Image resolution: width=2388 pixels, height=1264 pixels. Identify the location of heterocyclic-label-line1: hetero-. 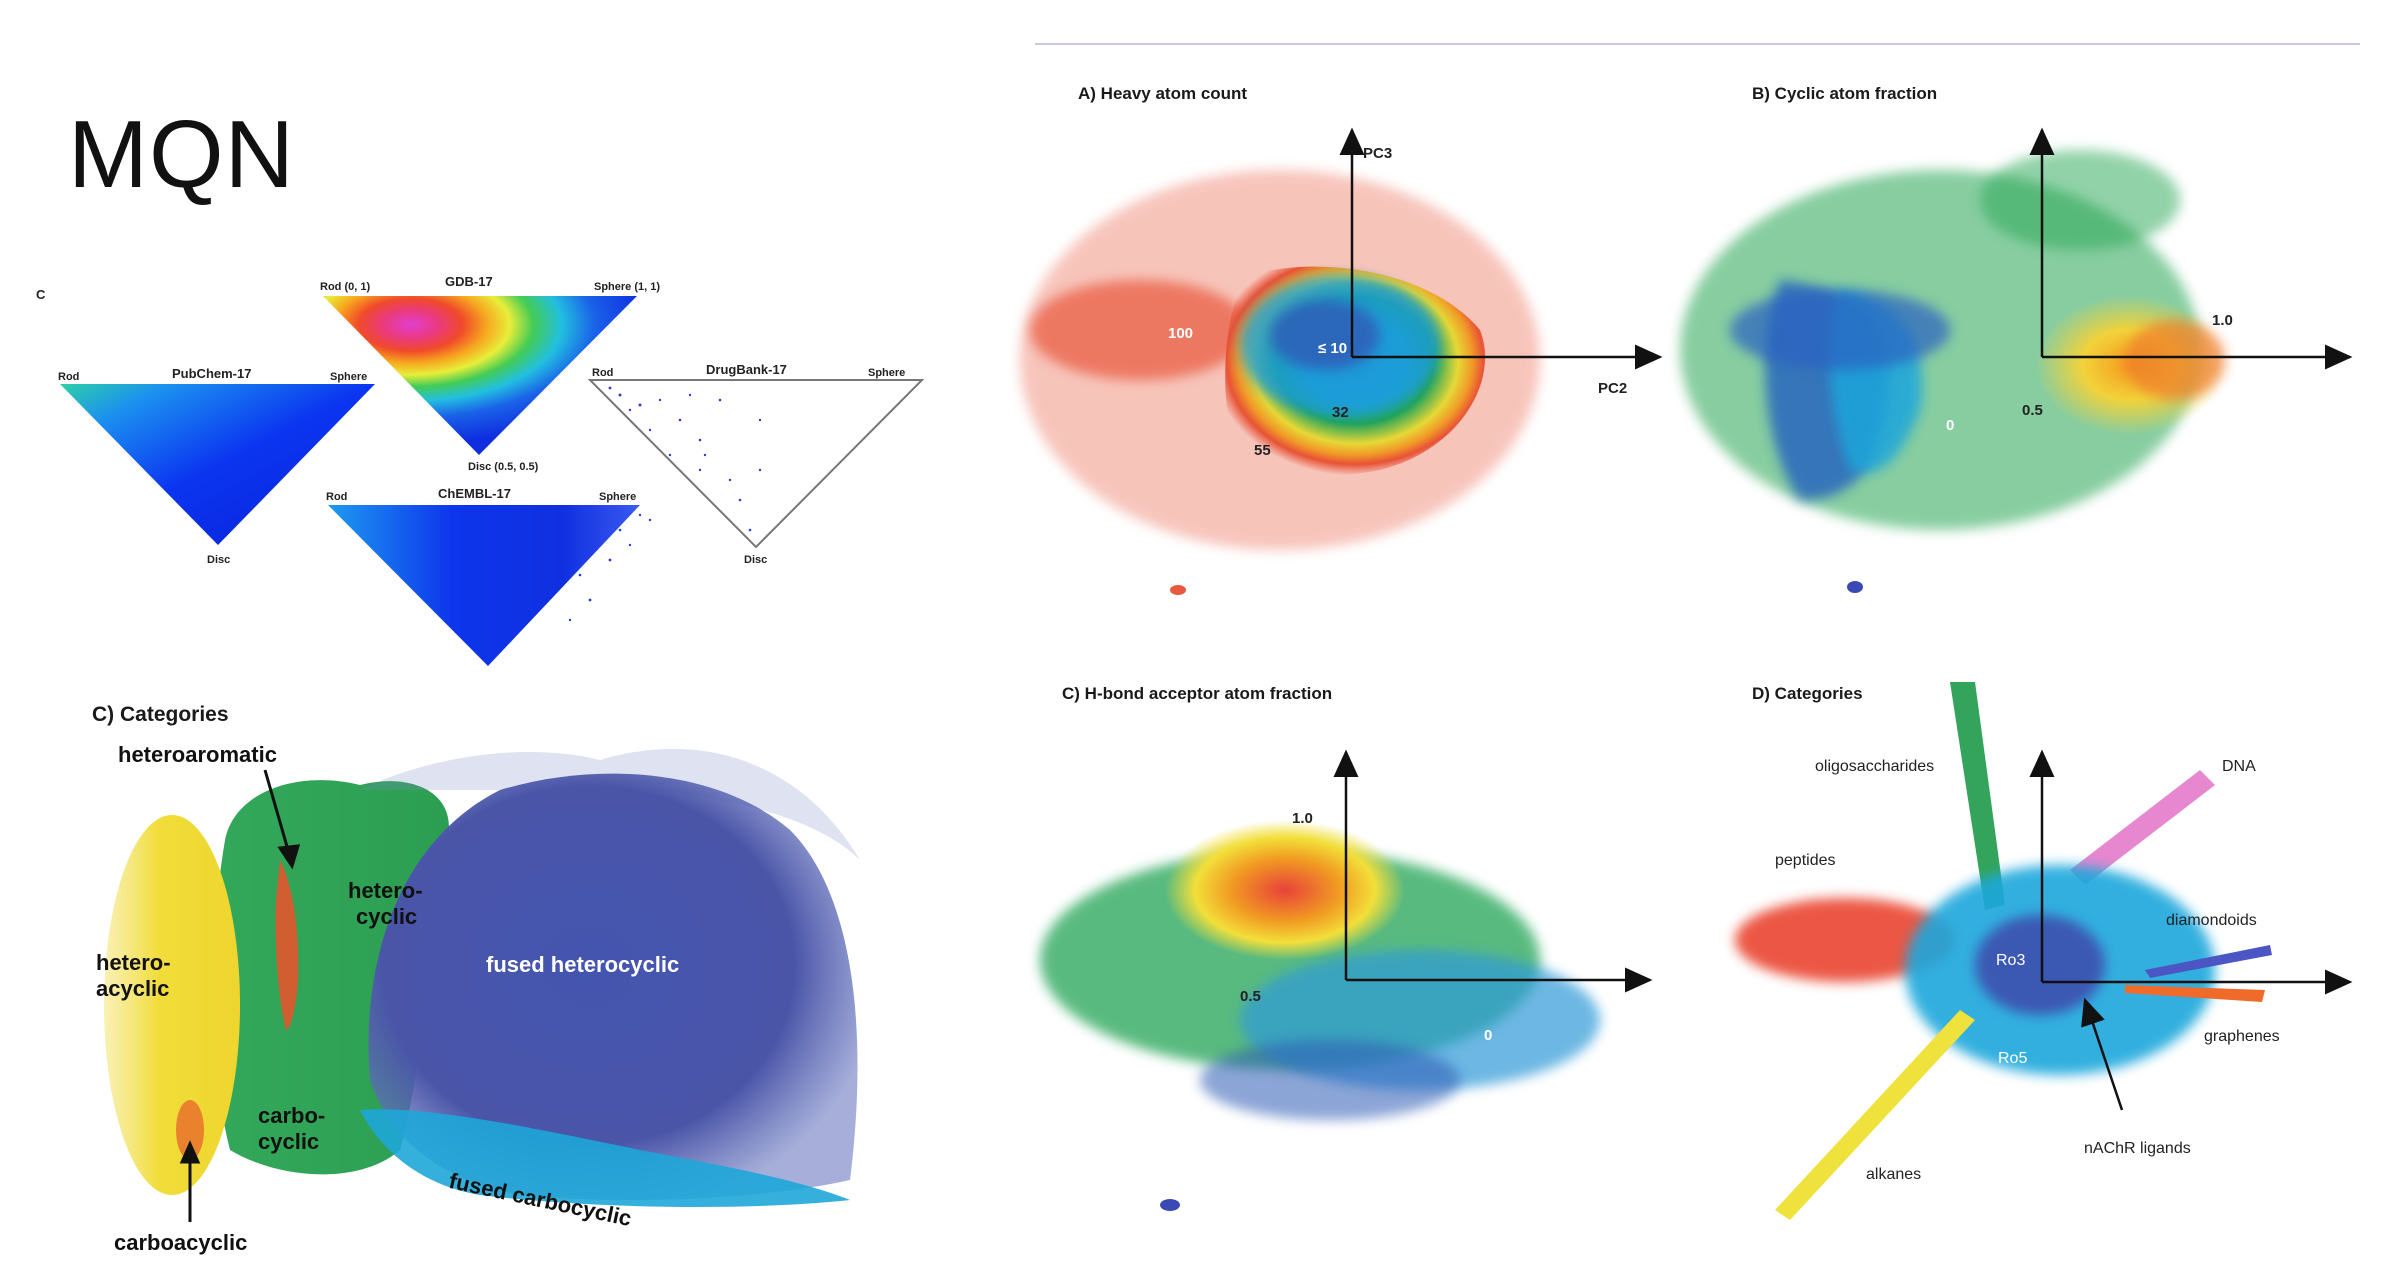
(385, 890).